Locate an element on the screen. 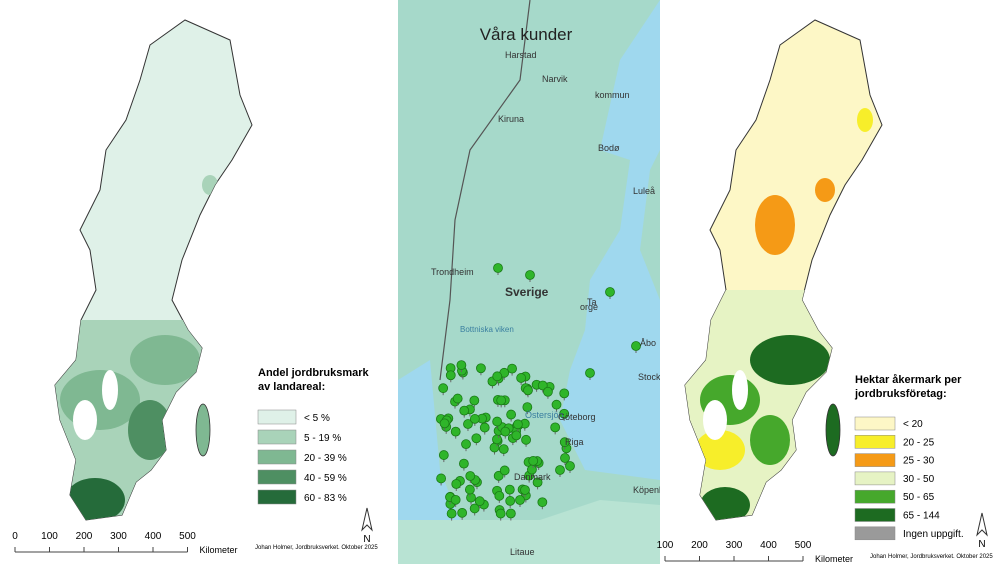 The height and width of the screenshot is (569, 1000). place-label: Sverige is located at coordinates (527, 292).